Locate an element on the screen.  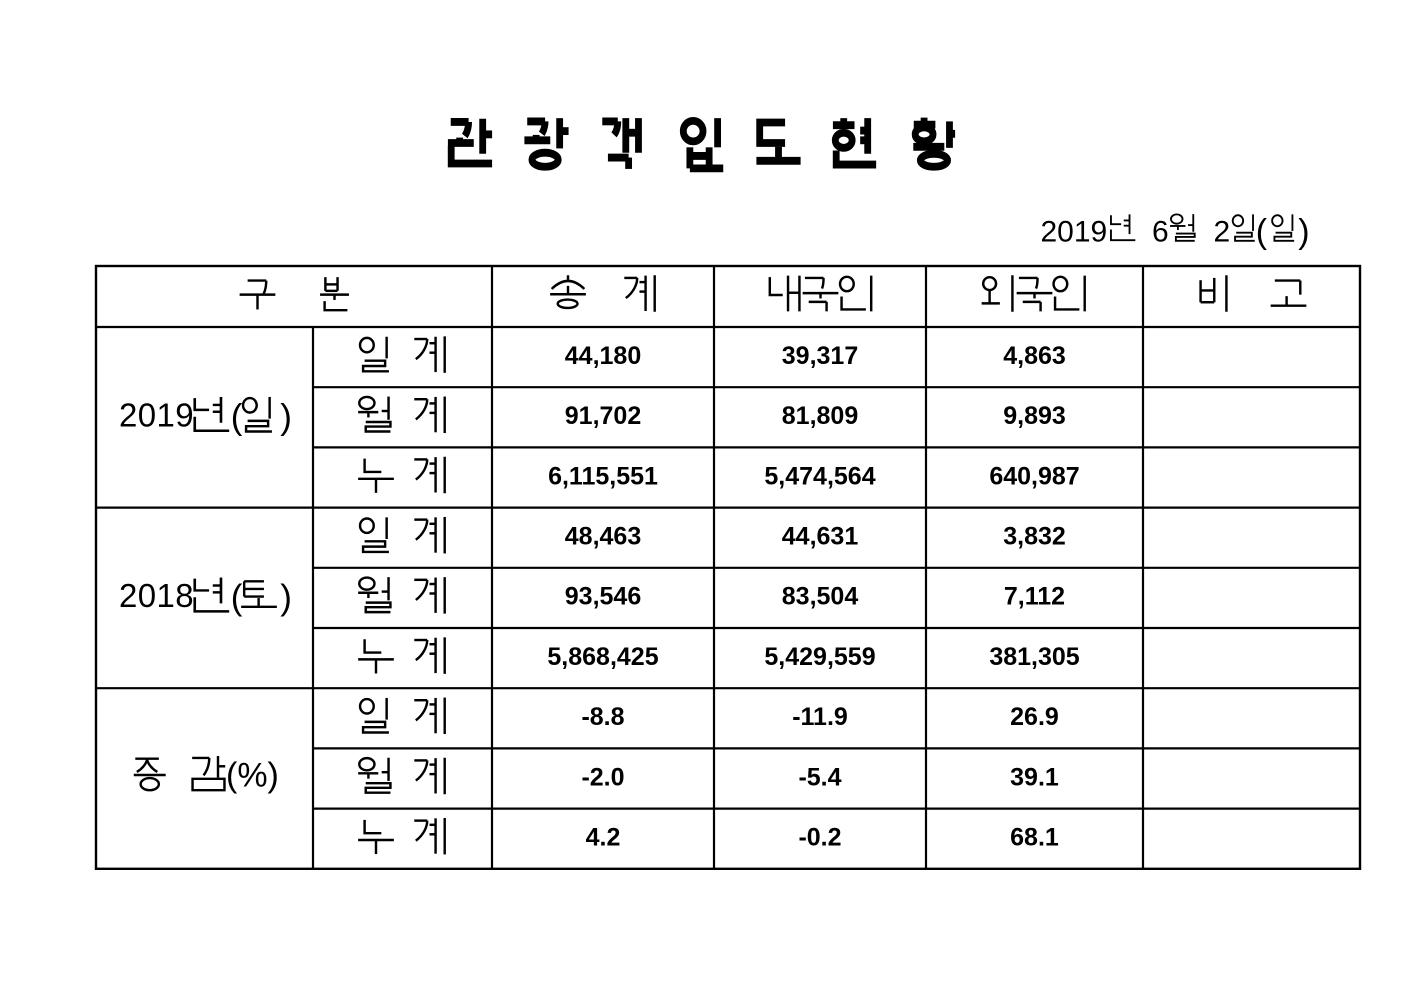
svg-text: 5,868,425 is located at coordinates (602, 657).